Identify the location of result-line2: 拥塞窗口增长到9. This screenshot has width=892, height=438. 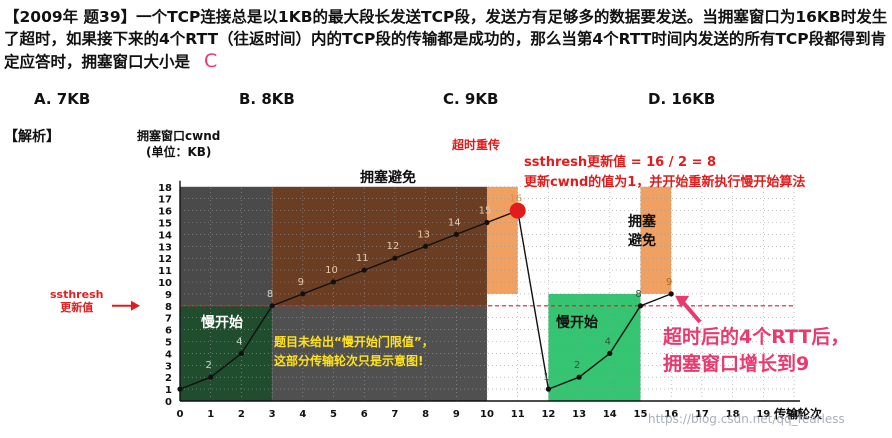
(736, 364).